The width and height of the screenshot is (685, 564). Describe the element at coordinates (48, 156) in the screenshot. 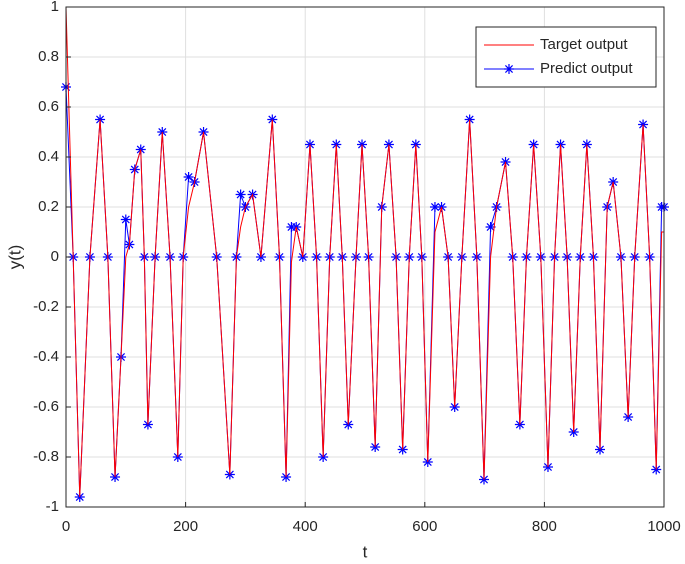

I see `y-tick-label: 0.4` at that location.